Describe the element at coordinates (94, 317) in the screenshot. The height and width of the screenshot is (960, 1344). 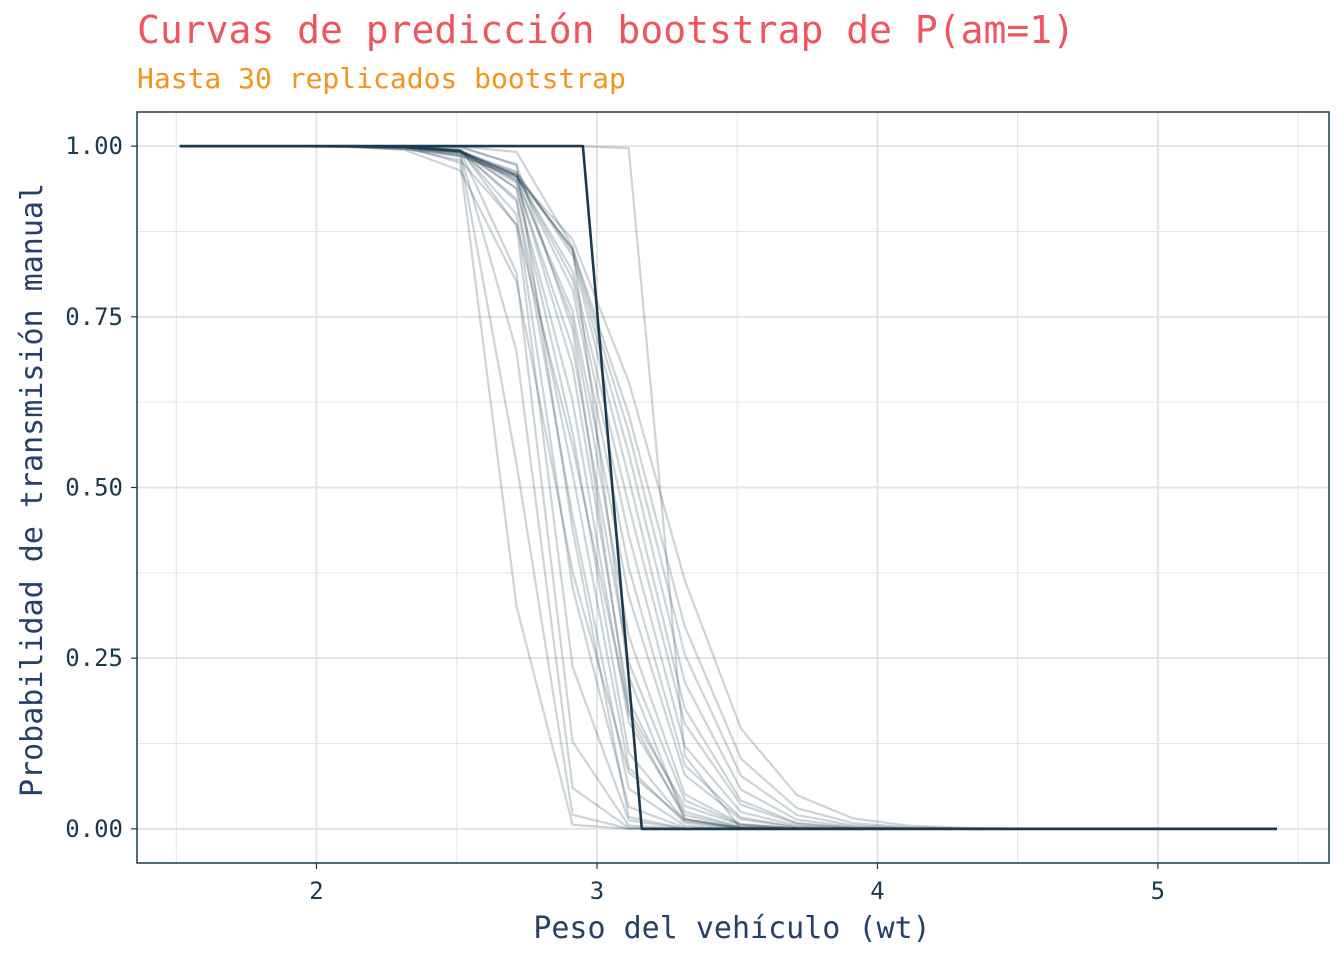
I see `y-tick-label: 0.75` at that location.